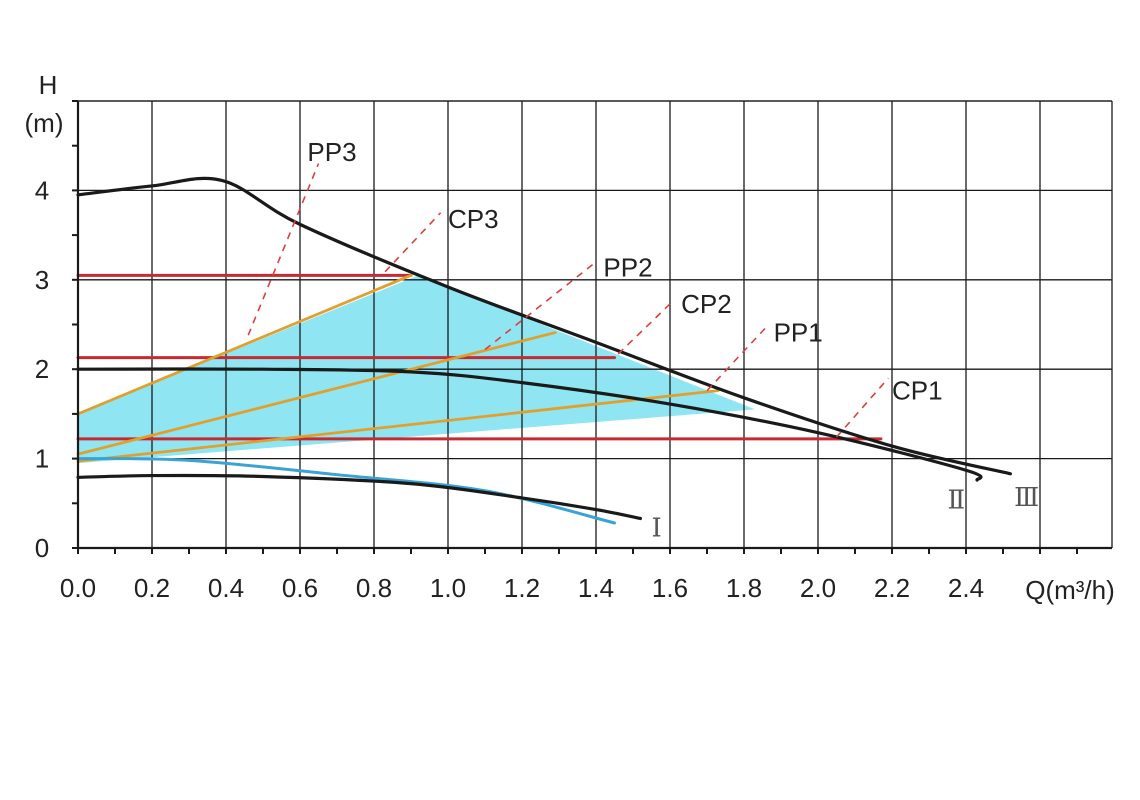 This screenshot has width=1140, height=800. I want to click on series-speed-ⅱ, so click(529, 424).